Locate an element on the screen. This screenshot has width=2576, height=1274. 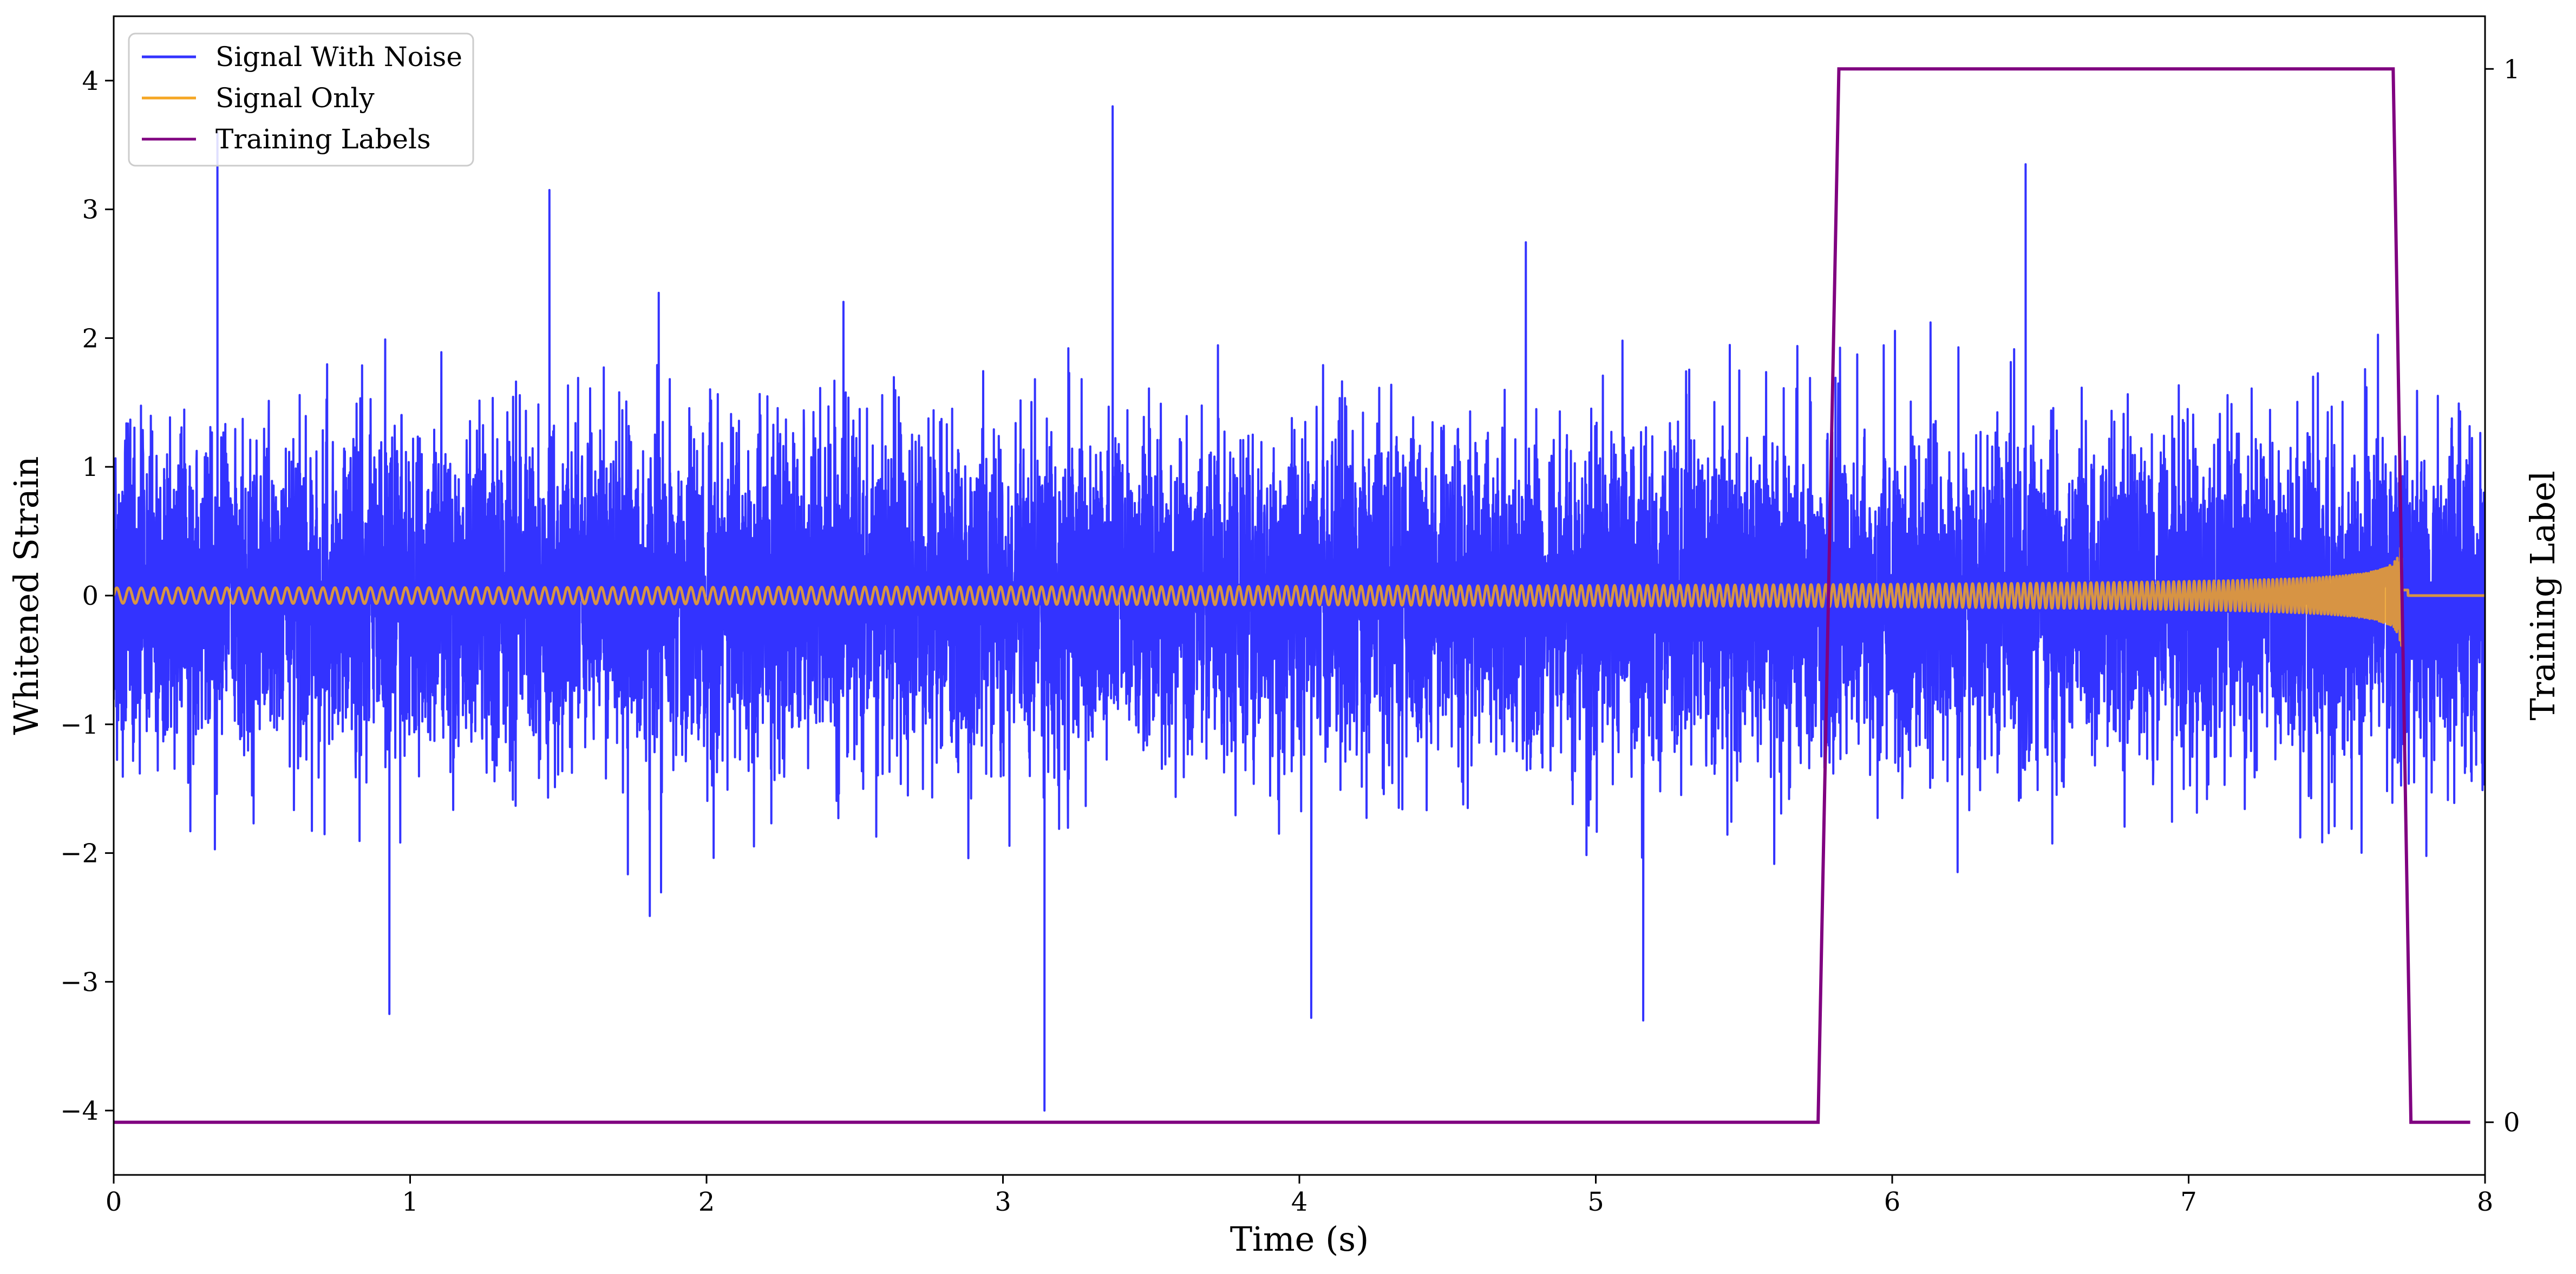
y-tick-label: 2 is located at coordinates (90, 338).